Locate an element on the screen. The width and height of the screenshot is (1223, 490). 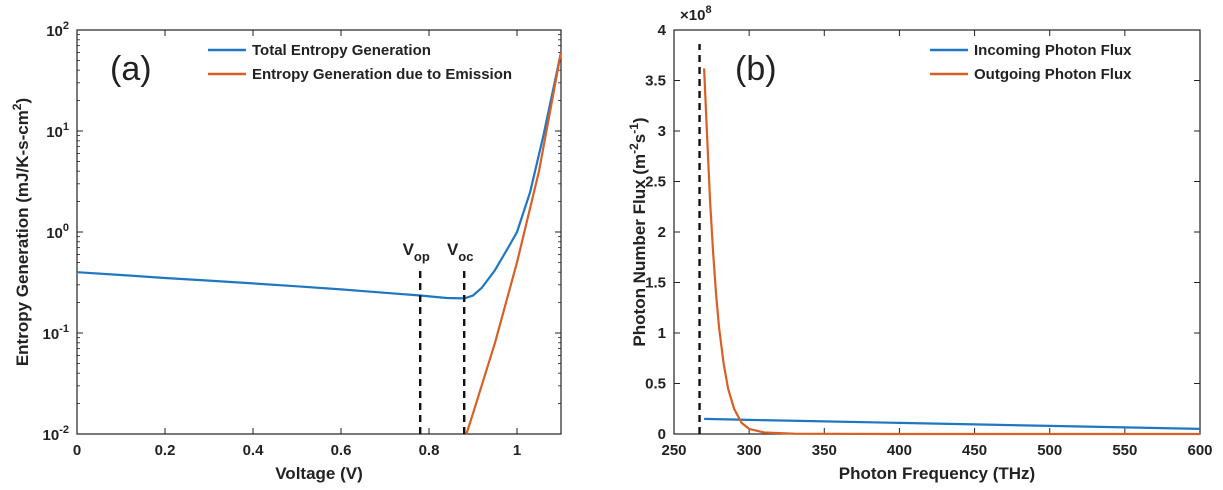
y-tick-label-b: 4 is located at coordinates (662, 30).